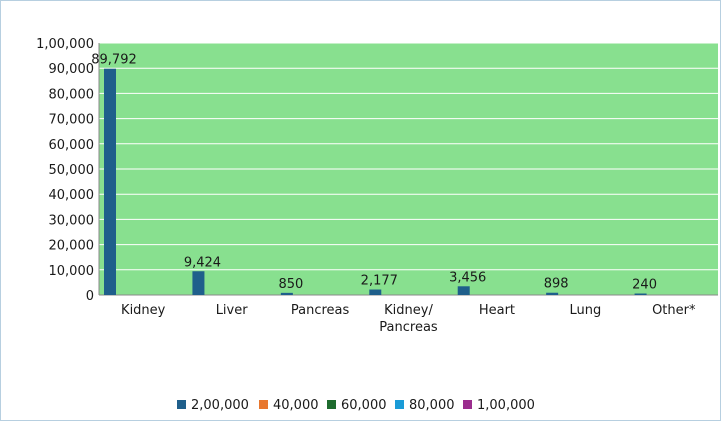 This screenshot has width=721, height=424. Describe the element at coordinates (220, 405) in the screenshot. I see `legend-label: 2,00,000` at that location.